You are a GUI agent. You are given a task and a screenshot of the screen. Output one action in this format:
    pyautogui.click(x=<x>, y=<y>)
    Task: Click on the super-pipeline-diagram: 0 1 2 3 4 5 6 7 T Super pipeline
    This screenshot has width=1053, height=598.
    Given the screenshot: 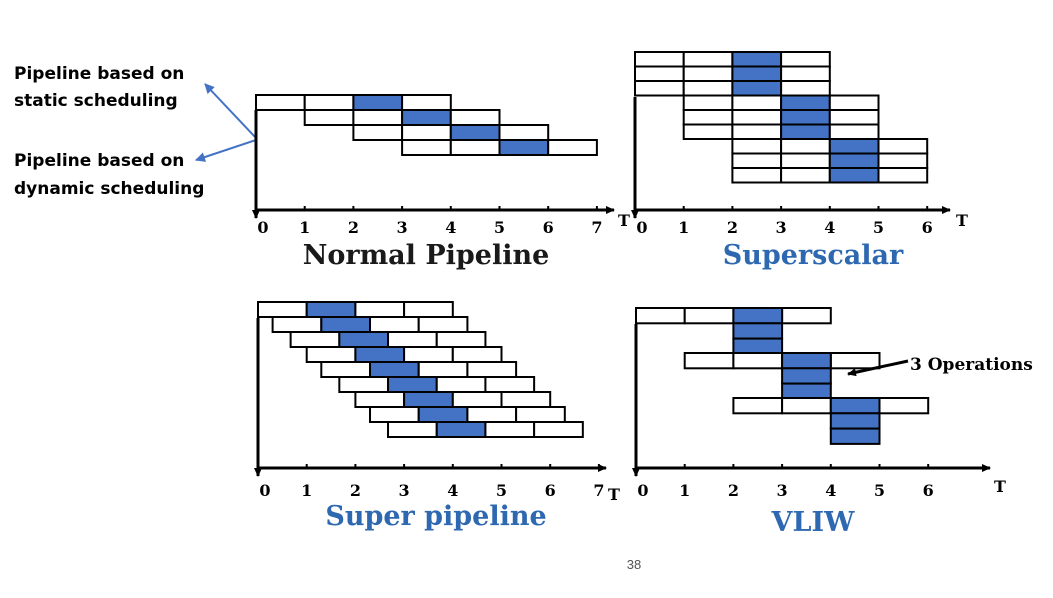 What is the action you would take?
    pyautogui.click(x=437, y=416)
    